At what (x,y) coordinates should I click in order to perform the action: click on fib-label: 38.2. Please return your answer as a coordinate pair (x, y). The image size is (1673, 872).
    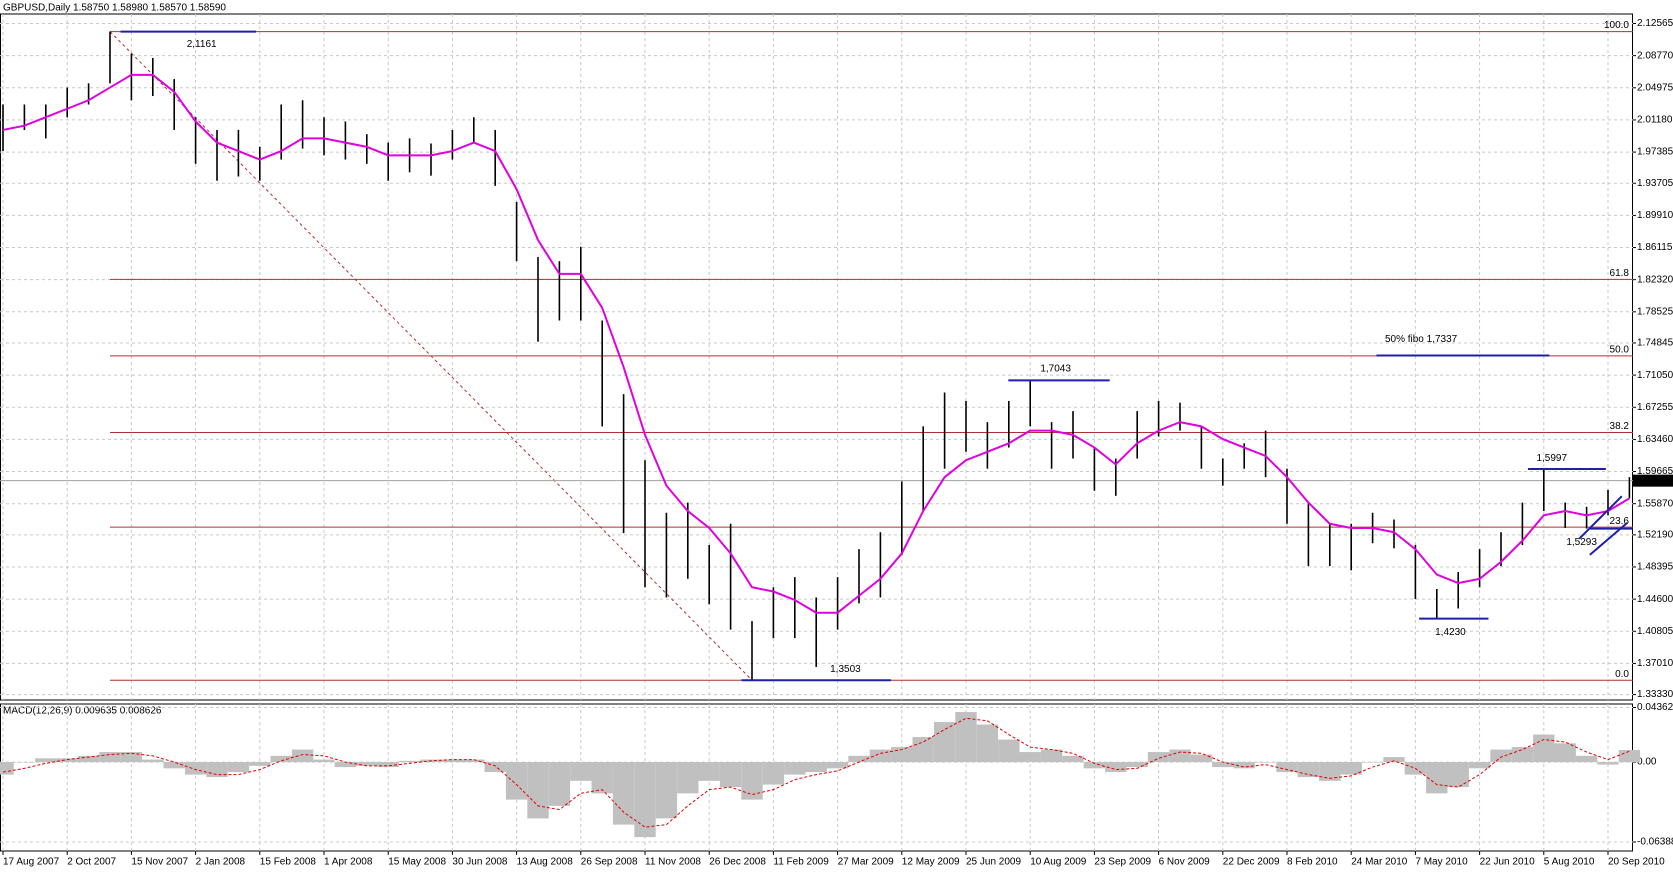
    Looking at the image, I should click on (1620, 426).